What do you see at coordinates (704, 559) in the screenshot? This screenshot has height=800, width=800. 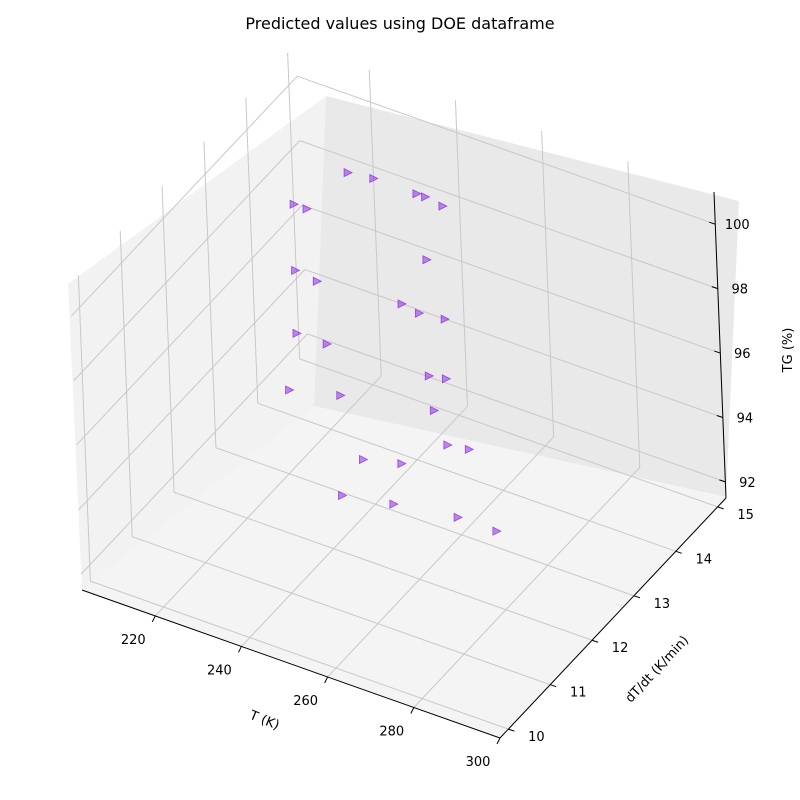 I see `y-tick-label: 14` at bounding box center [704, 559].